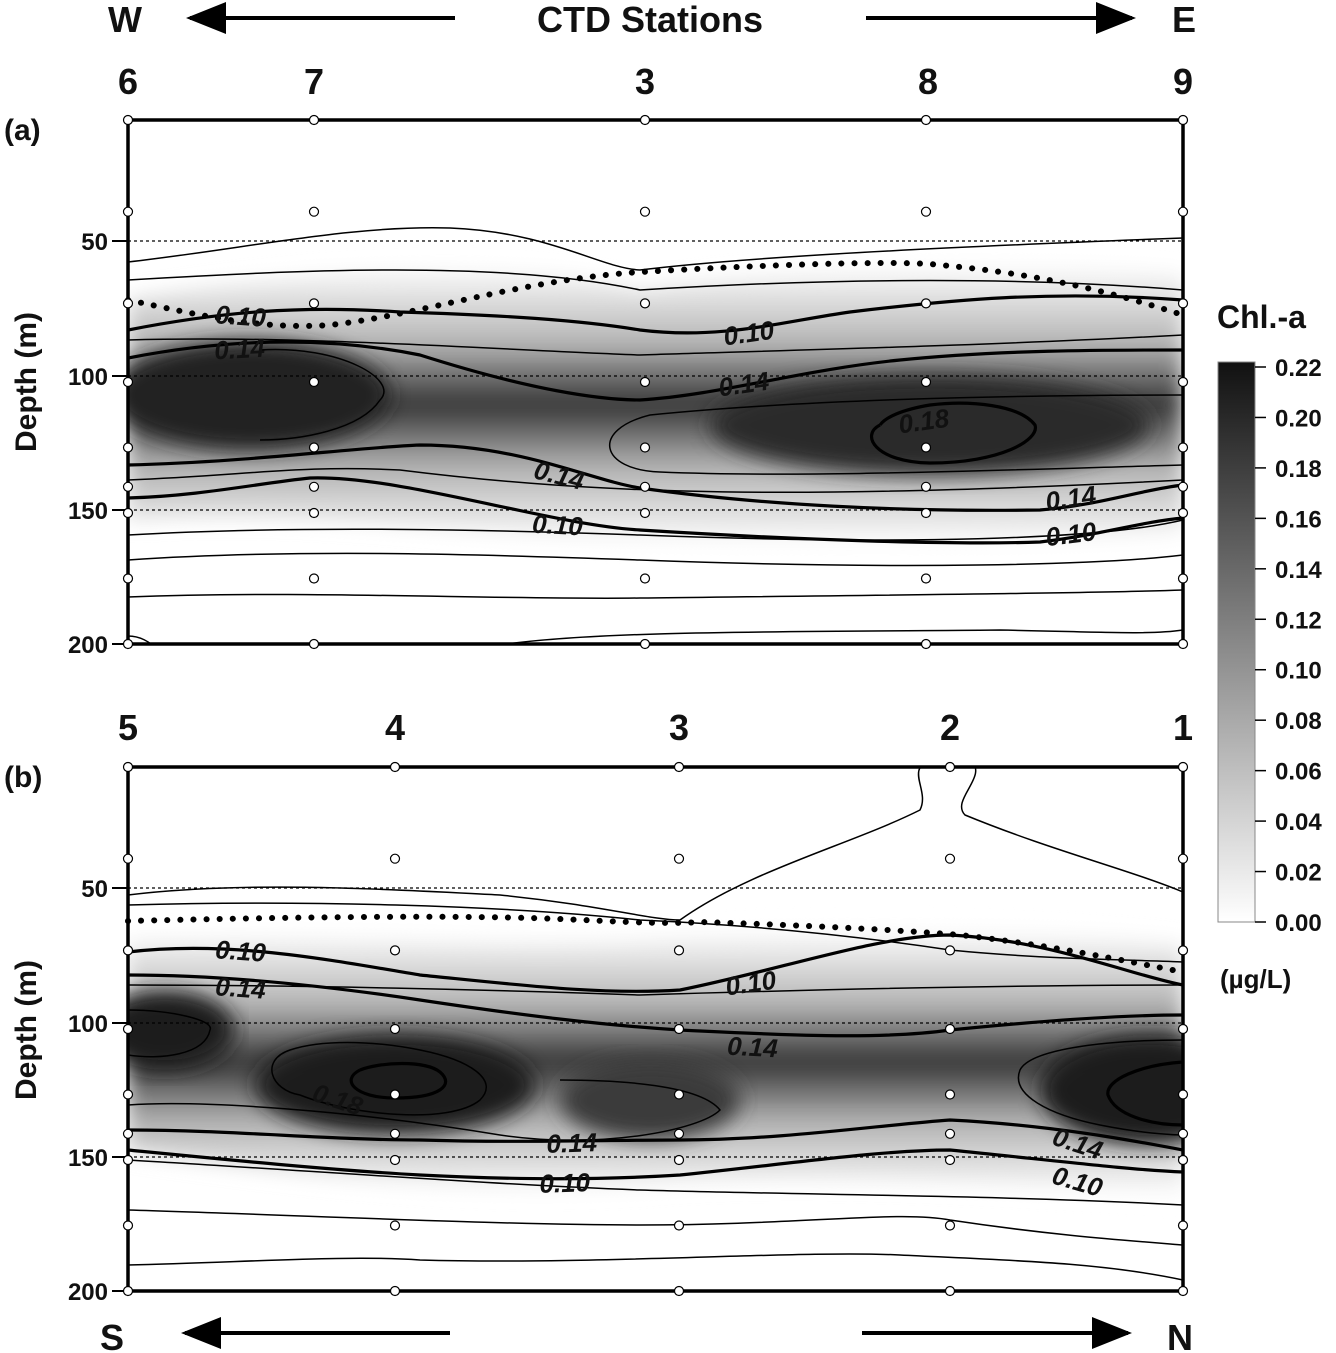 The width and height of the screenshot is (1336, 1353). Describe the element at coordinates (88, 645) in the screenshot. I see `panel-a-ytick-200: 200` at that location.